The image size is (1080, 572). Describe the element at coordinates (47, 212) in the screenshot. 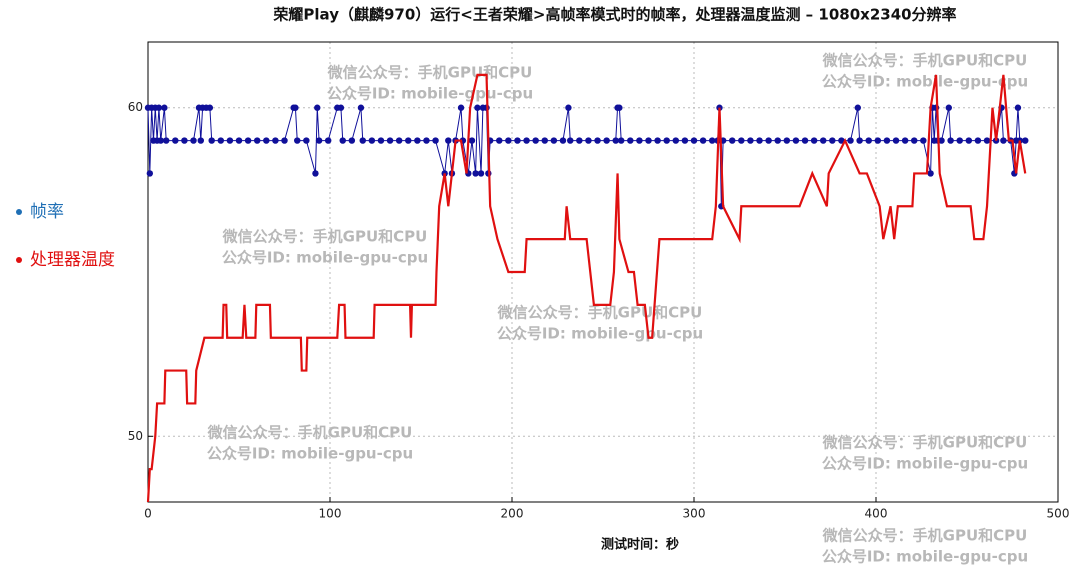

I see `legend-label: 帧率` at that location.